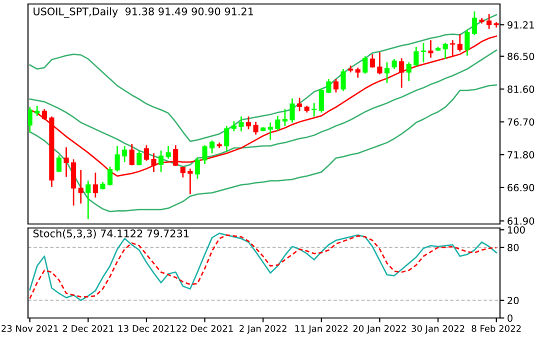  Describe the element at coordinates (379, 329) in the screenshot. I see `x-tick-label: 20 Jan 2022` at that location.